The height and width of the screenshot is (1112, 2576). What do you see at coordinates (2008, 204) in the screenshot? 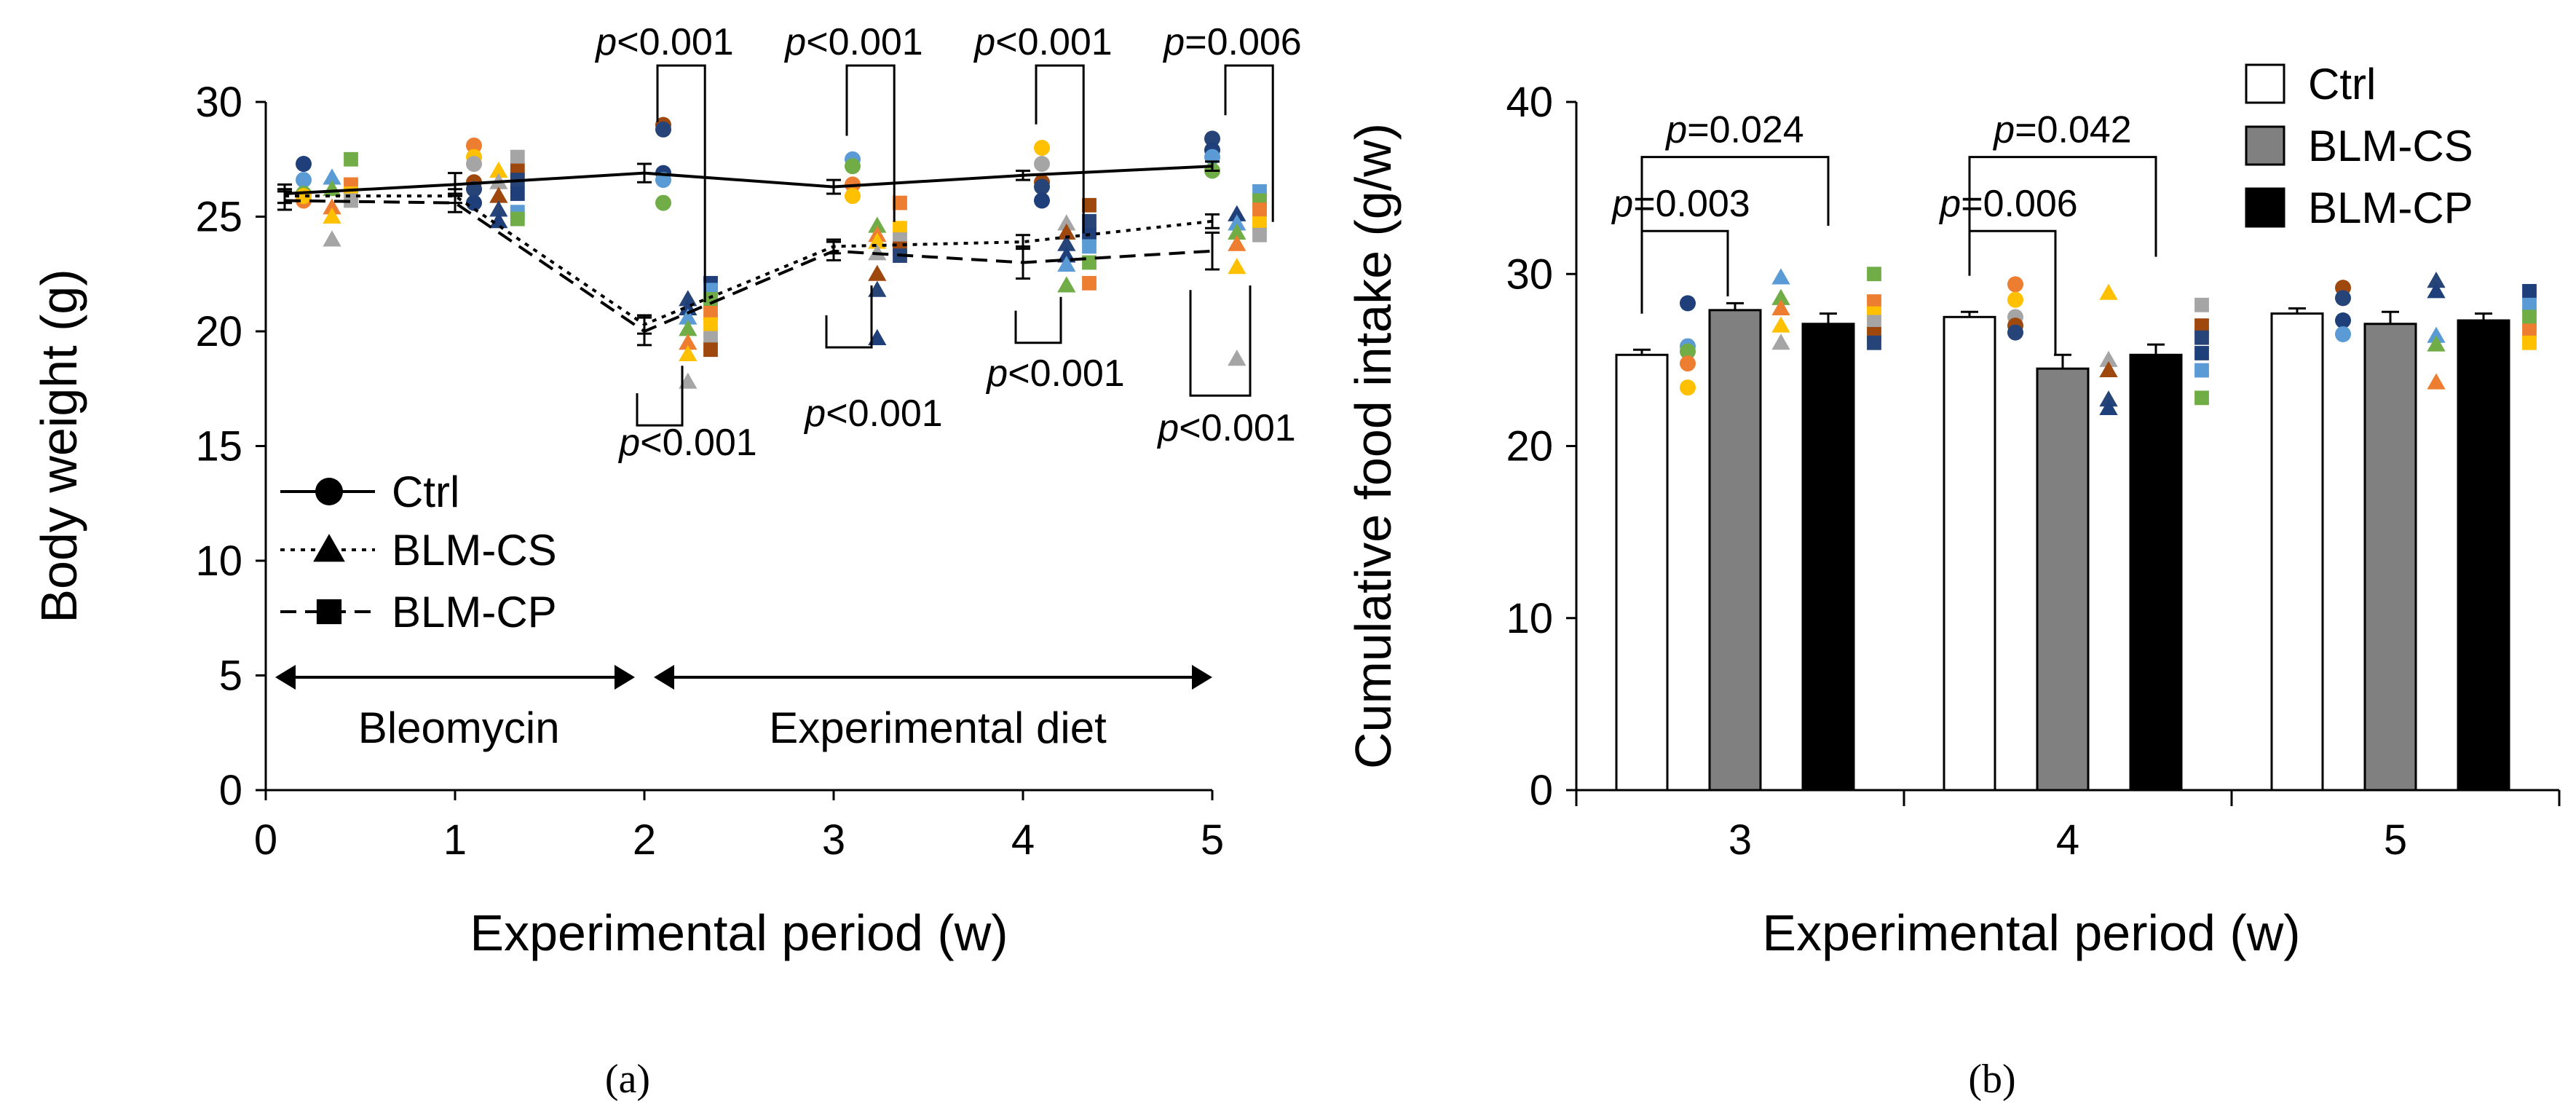
I see `panel-b-p-value: p=0.006` at bounding box center [2008, 204].